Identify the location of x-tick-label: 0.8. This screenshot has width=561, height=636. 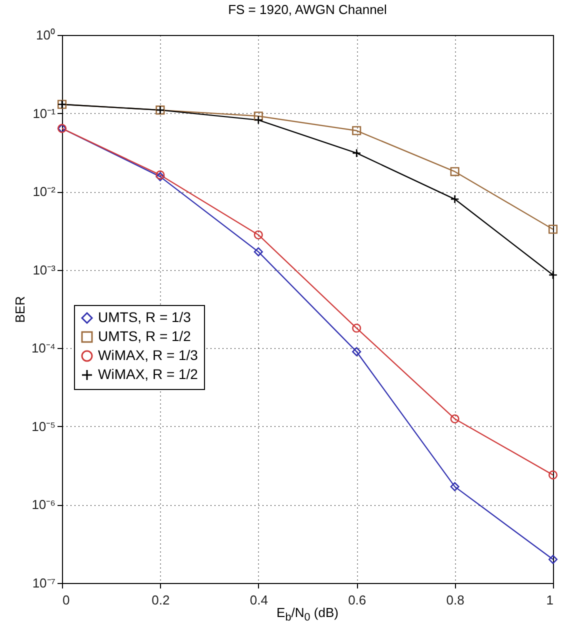
(455, 600).